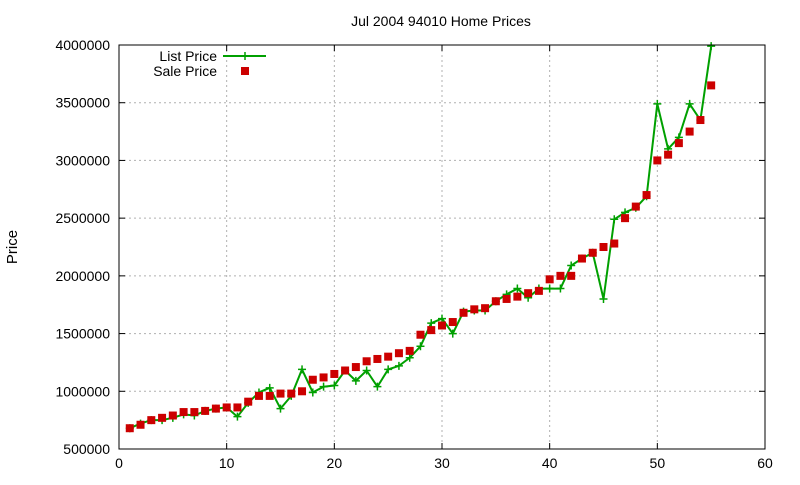 This screenshot has height=485, width=800. I want to click on x-tick-label: 0, so click(119, 463).